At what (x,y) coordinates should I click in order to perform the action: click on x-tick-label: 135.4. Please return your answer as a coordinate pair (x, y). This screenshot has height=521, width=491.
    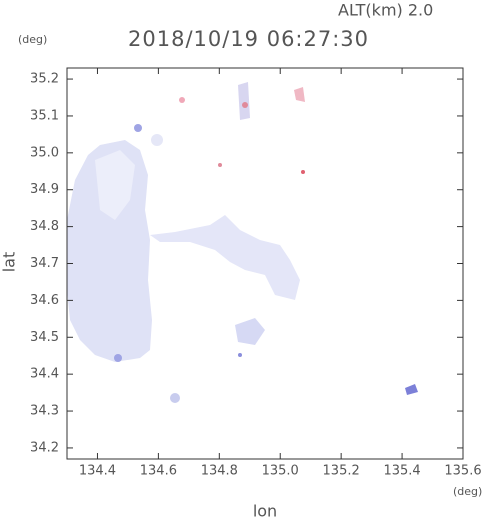
    Looking at the image, I should click on (401, 471).